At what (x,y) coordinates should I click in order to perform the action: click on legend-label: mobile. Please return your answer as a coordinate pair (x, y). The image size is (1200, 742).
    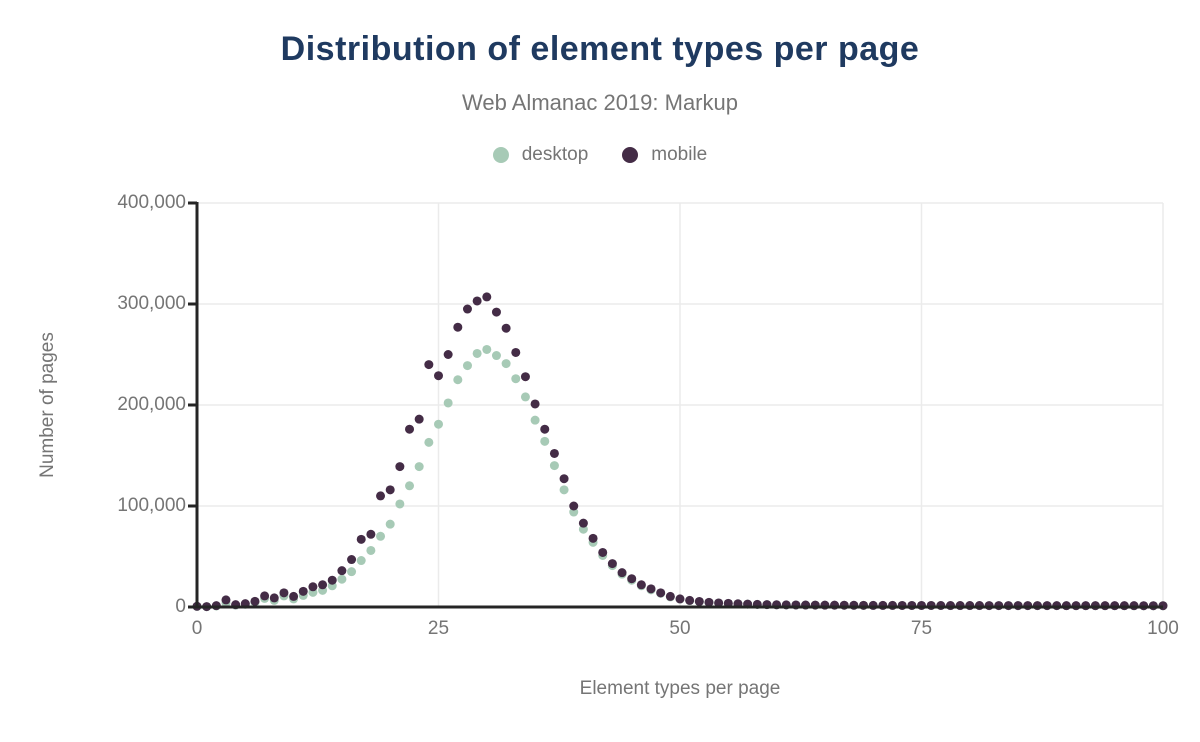
    Looking at the image, I should click on (679, 154).